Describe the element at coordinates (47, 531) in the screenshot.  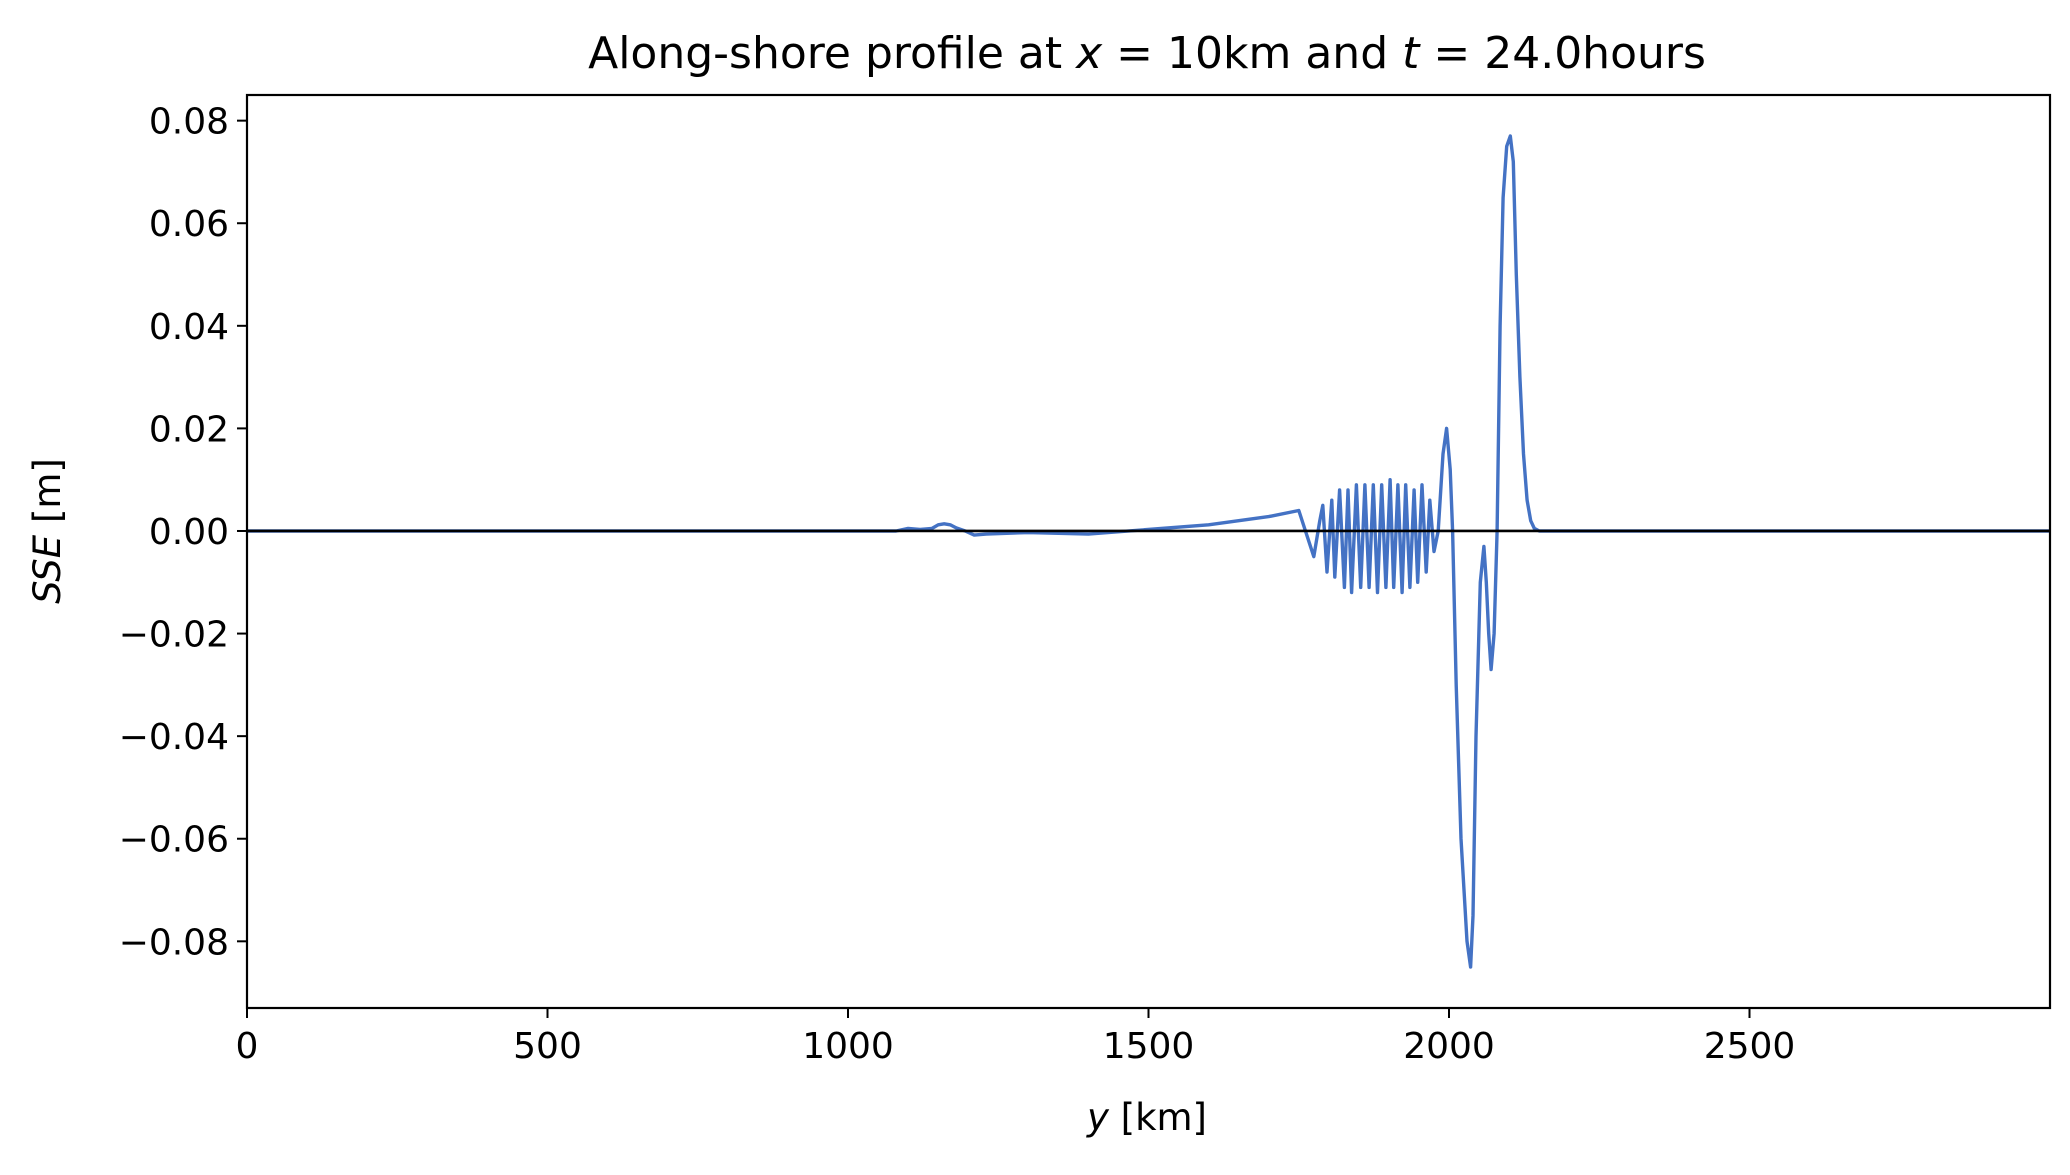
I see `y-axis-label: SSE [m]` at that location.